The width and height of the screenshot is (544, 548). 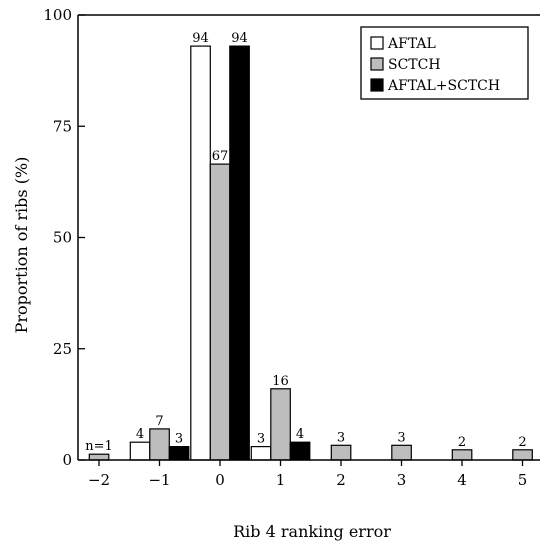 I want to click on data-label-sctch-2: 3, so click(x=341, y=437).